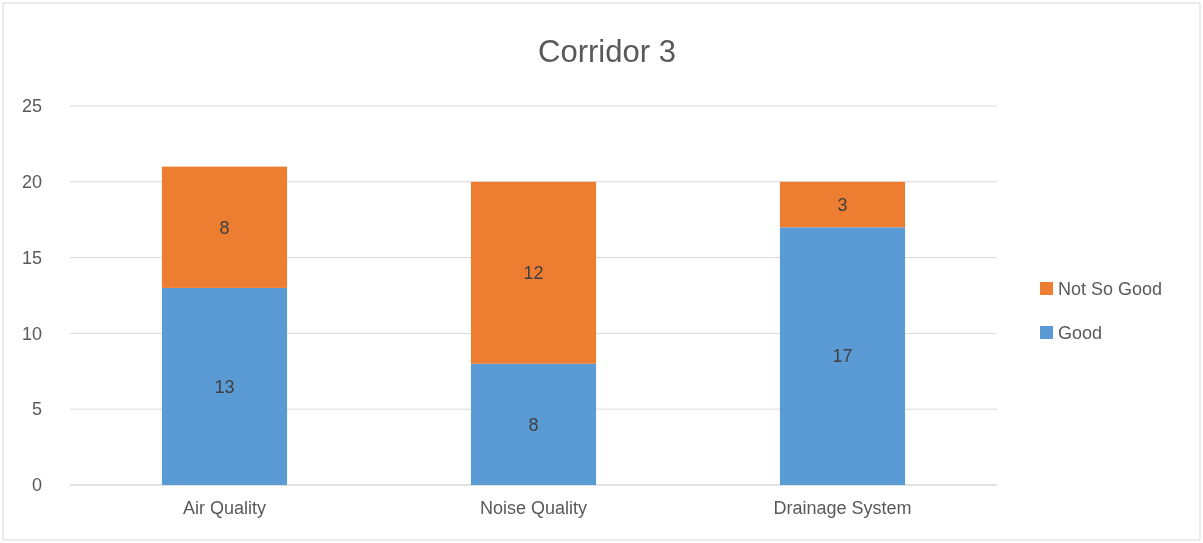 Image resolution: width=1203 pixels, height=543 pixels. Describe the element at coordinates (31, 333) in the screenshot. I see `y-tick-label: 10` at that location.